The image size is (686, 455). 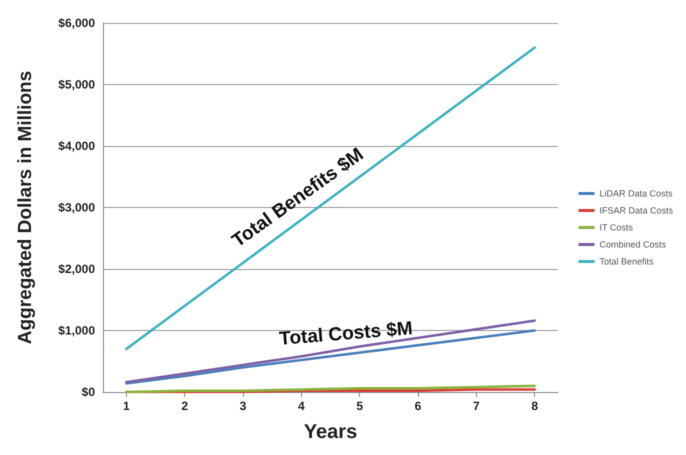 I want to click on x-tick-label: 8, so click(x=534, y=406).